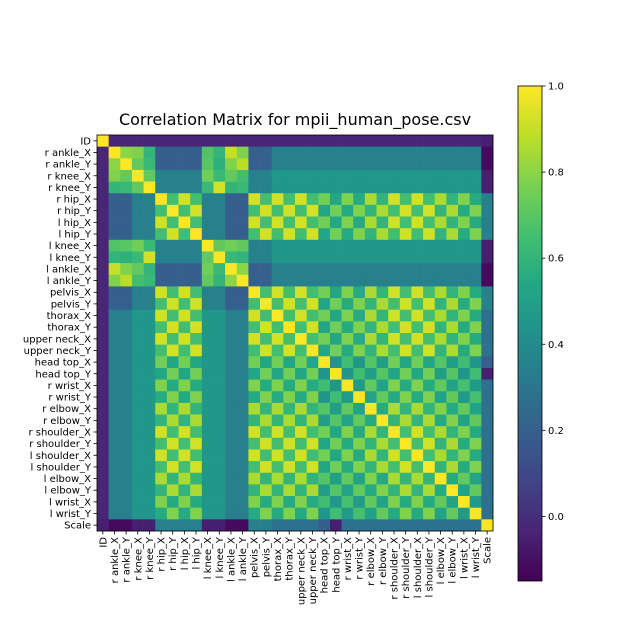 The width and height of the screenshot is (640, 640). Describe the element at coordinates (556, 173) in the screenshot. I see `colorbar-tick-label: 0.8` at that location.